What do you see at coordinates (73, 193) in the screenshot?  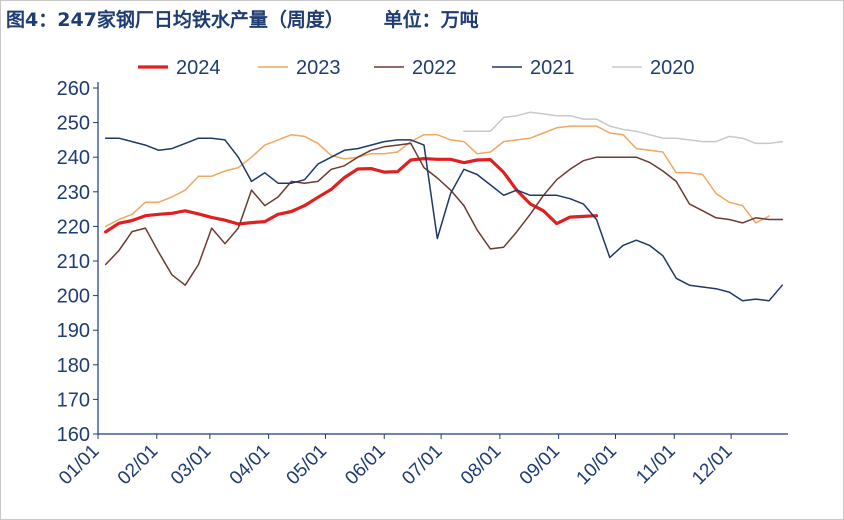 I see `y-tick-label: 230` at bounding box center [73, 193].